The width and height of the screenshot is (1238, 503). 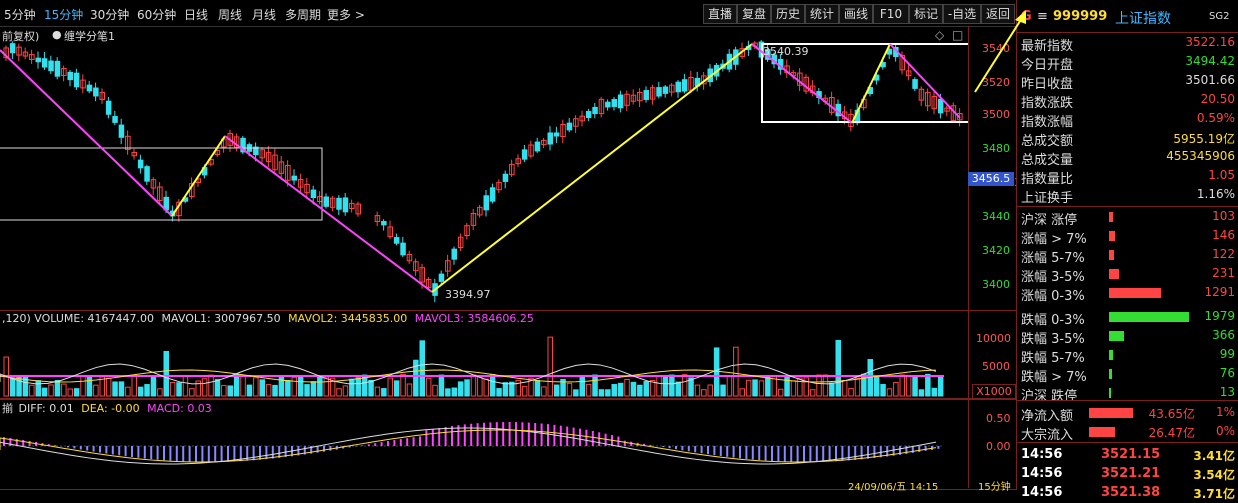 What do you see at coordinates (788, 14) in the screenshot?
I see `history-button: 历史` at bounding box center [788, 14].